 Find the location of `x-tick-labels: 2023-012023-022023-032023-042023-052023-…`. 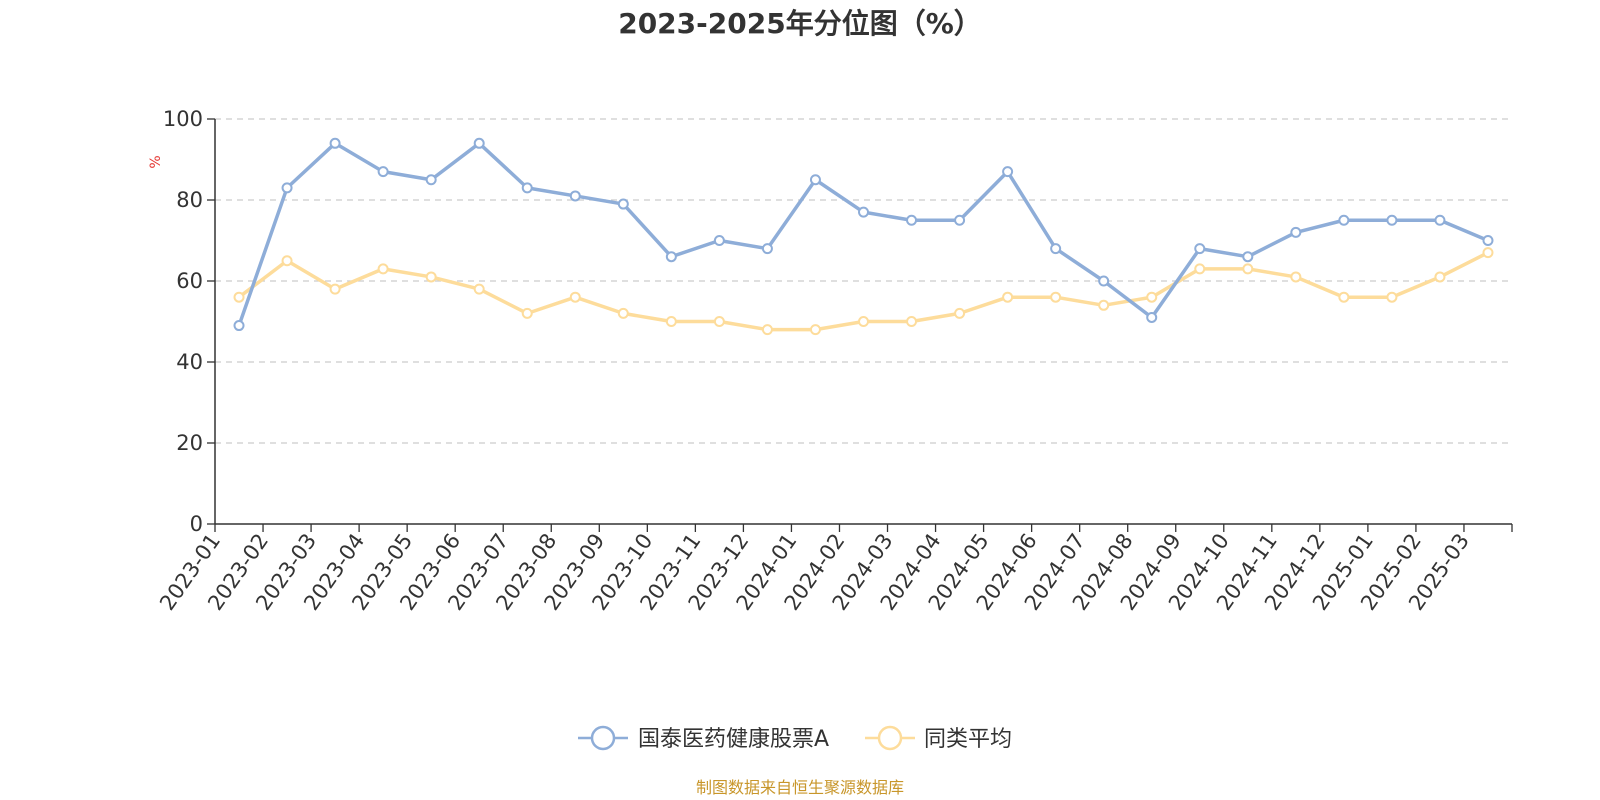

x-tick-labels: 2023-012023-022023-032023-042023-052023-… is located at coordinates (814, 572).